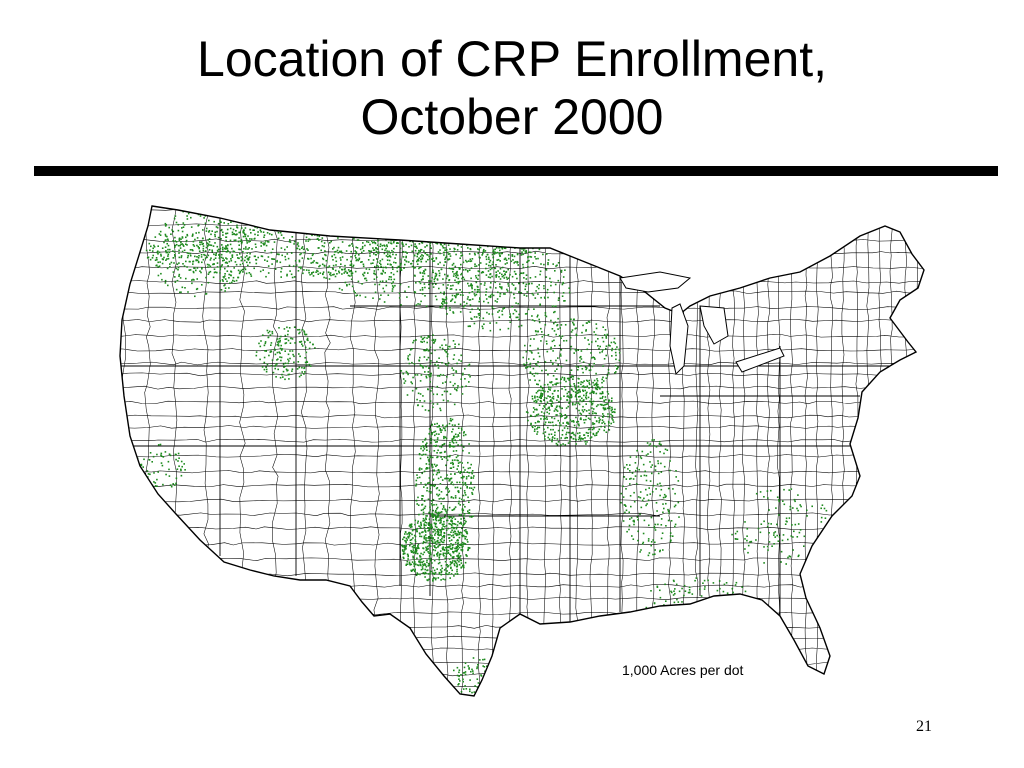 The width and height of the screenshot is (1024, 768). I want to click on page-number: 21, so click(924, 726).